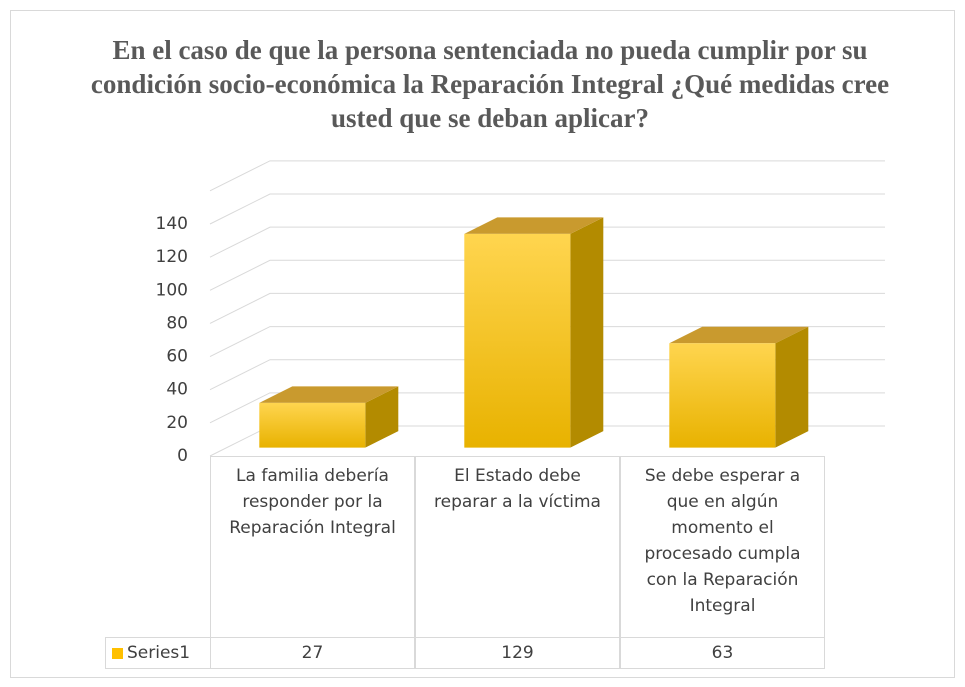 The width and height of the screenshot is (965, 687). What do you see at coordinates (312, 653) in the screenshot?
I see `data-table-value: 27` at bounding box center [312, 653].